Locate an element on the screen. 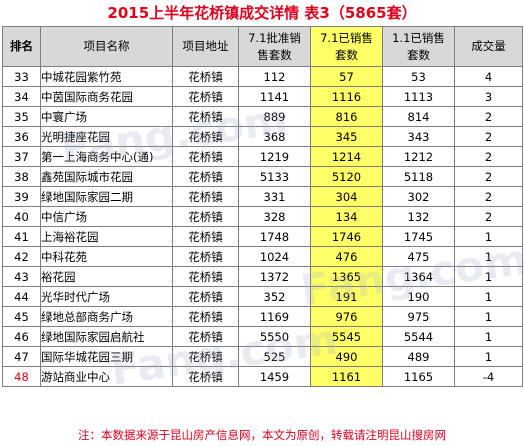 The height and width of the screenshot is (446, 524). table-row: 44 光华时代广场 花桥镇 352 191 190 1 is located at coordinates (262, 296).